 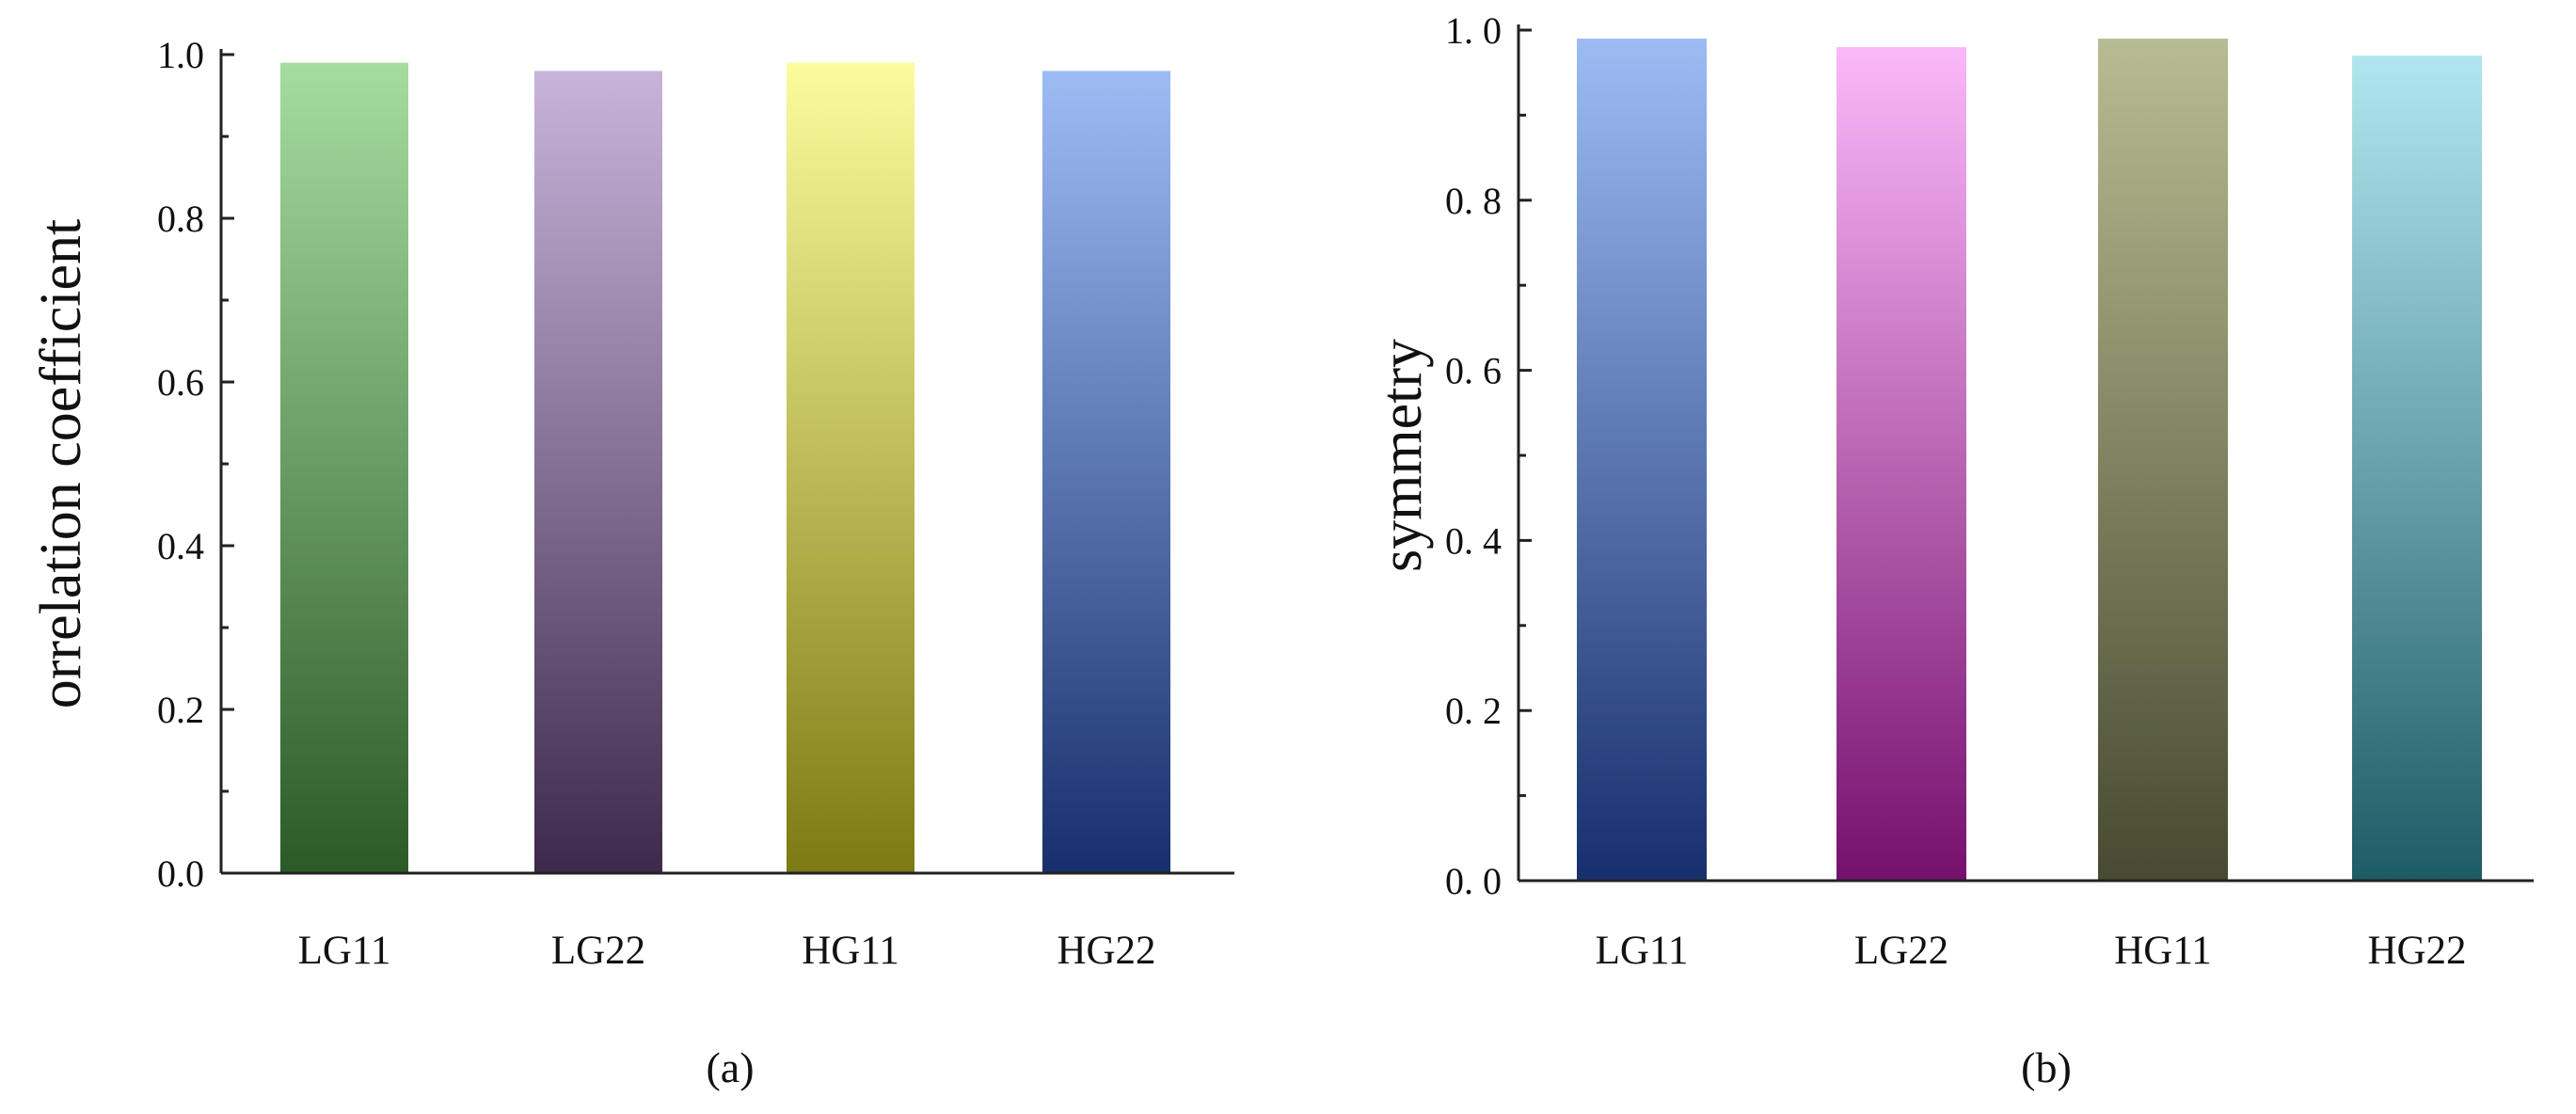 I want to click on panel-label-b: (b), so click(x=2047, y=1067).